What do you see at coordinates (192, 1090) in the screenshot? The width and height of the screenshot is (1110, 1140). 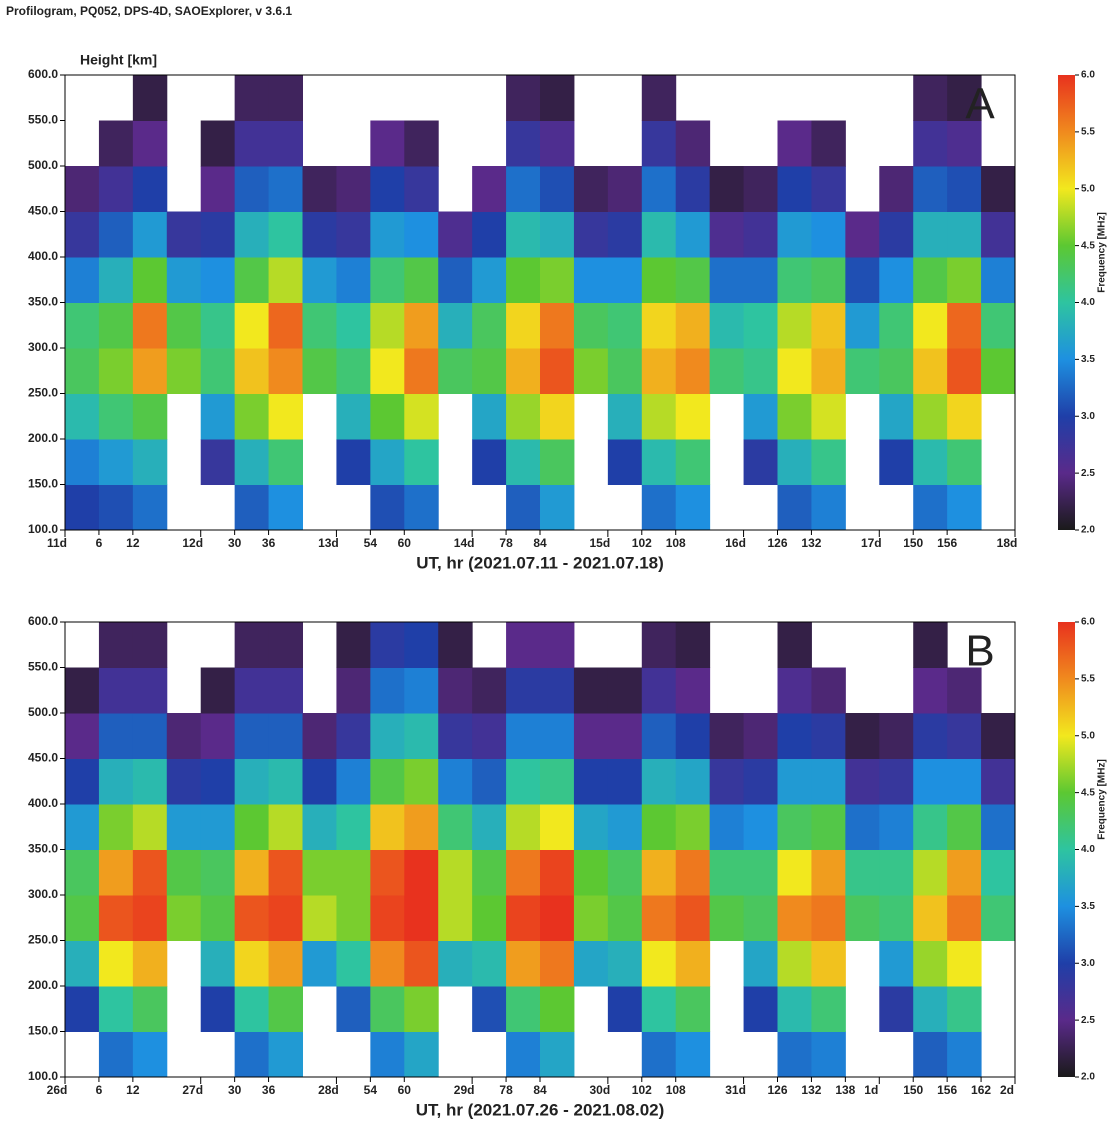 I see `x-tick-label: 27d` at bounding box center [192, 1090].